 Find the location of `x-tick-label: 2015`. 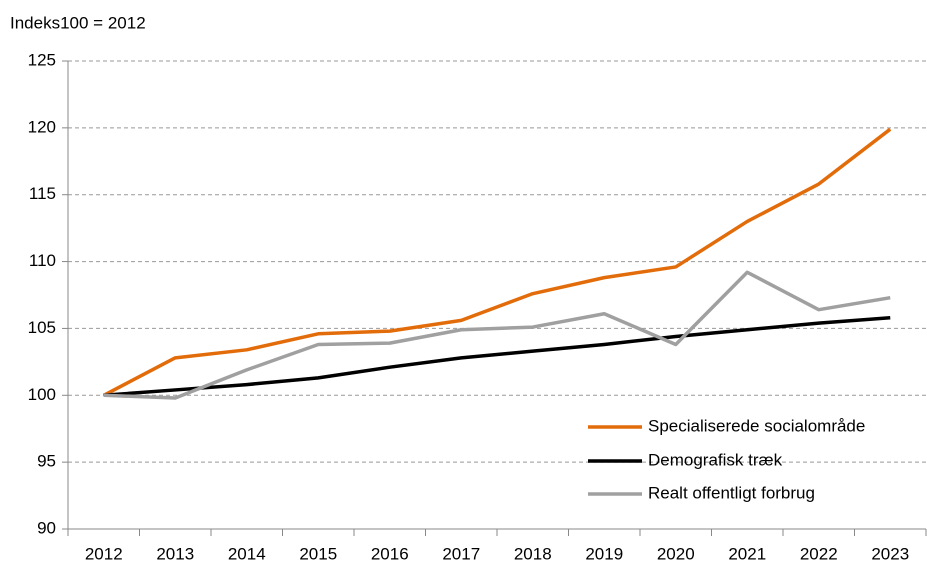

x-tick-label: 2015 is located at coordinates (318, 553).